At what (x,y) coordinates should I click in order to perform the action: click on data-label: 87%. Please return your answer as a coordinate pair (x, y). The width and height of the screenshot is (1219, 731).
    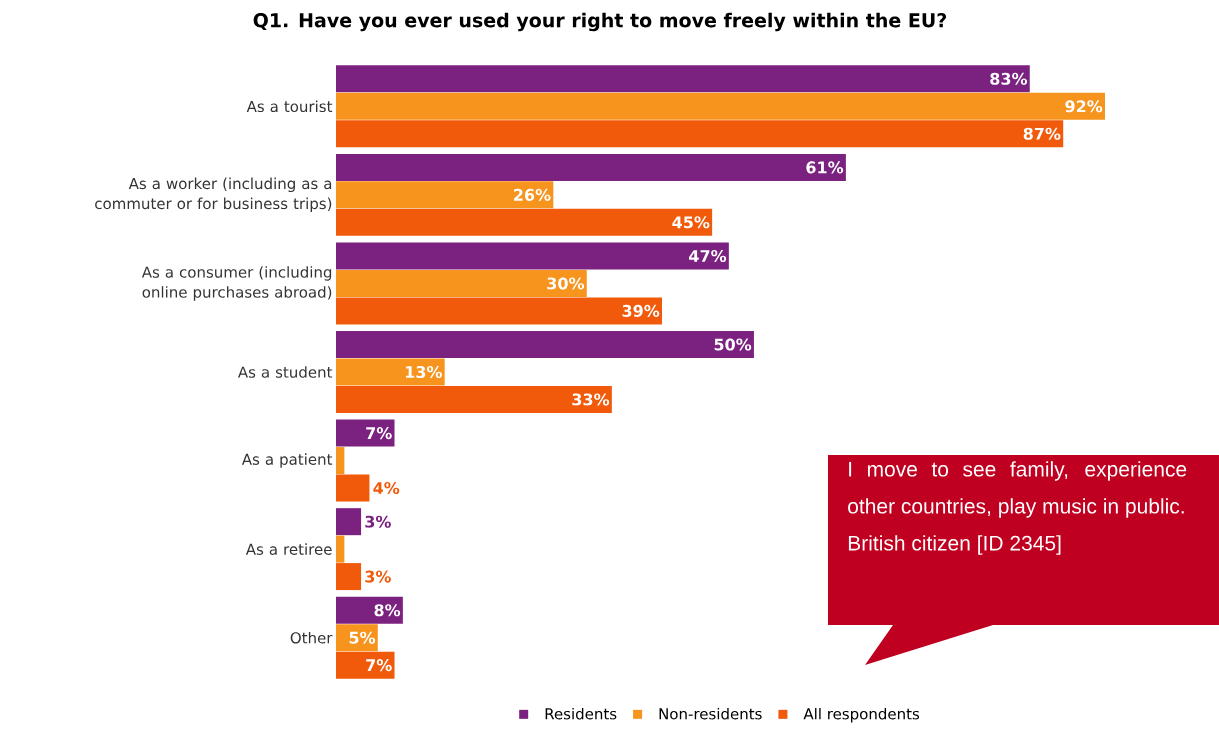
    Looking at the image, I should click on (1042, 133).